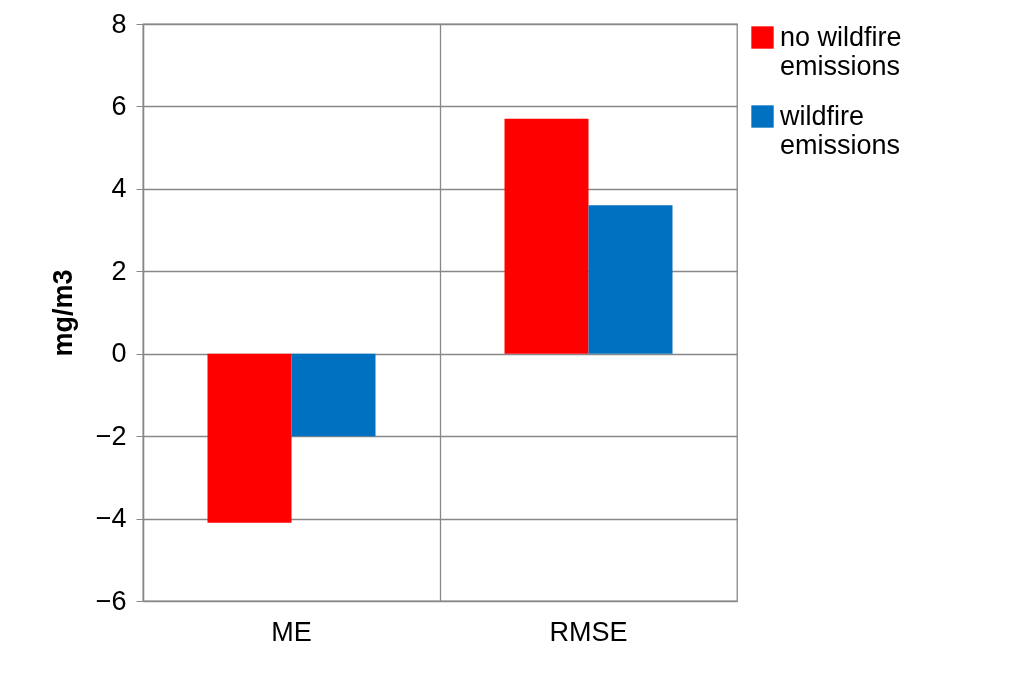 This screenshot has height=678, width=1030. I want to click on y-tick-label: 6, so click(119, 105).